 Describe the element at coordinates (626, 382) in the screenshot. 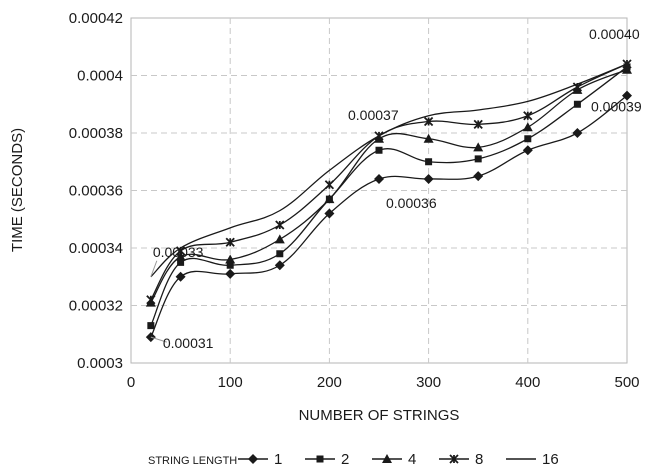

I see `x-tick-label-5: 500` at that location.